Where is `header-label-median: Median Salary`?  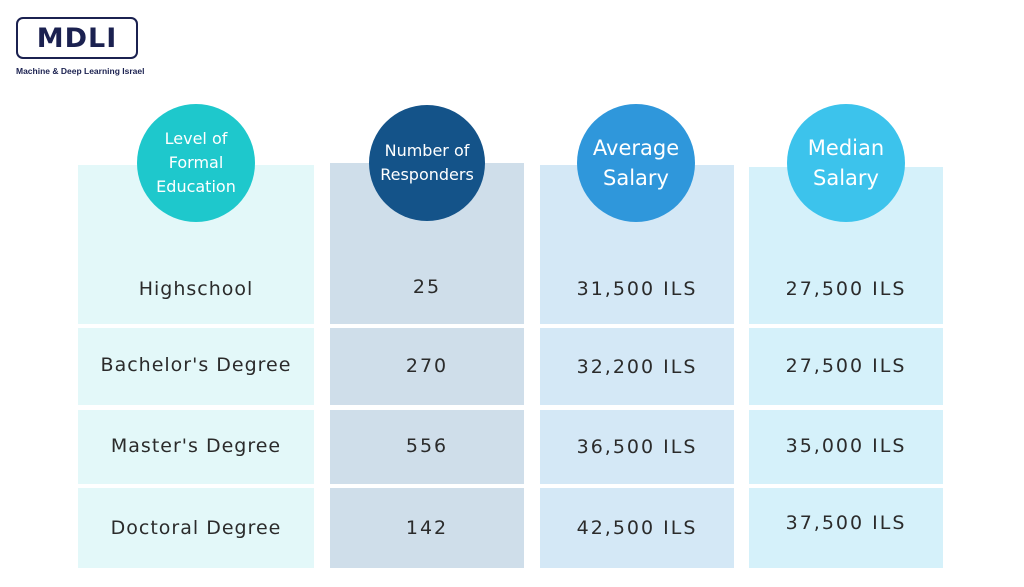 header-label-median: Median Salary is located at coordinates (846, 163).